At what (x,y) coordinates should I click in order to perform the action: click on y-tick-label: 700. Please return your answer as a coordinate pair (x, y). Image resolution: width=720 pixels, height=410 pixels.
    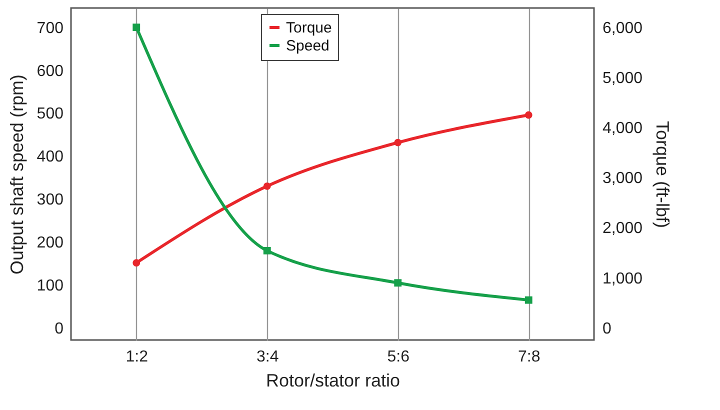
    Looking at the image, I should click on (50, 28).